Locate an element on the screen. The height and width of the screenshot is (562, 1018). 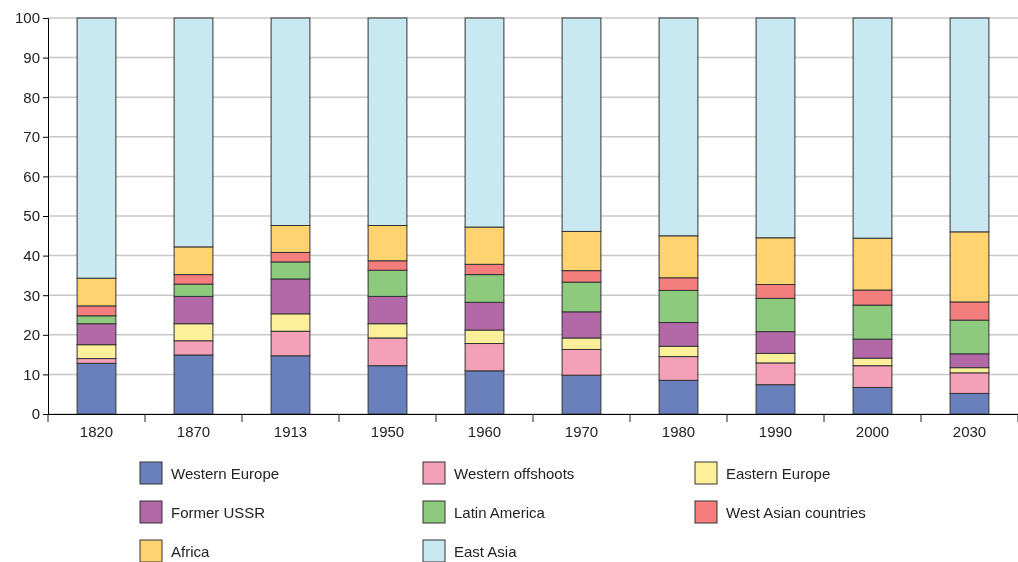
x-tick-label: 1990 is located at coordinates (775, 431).